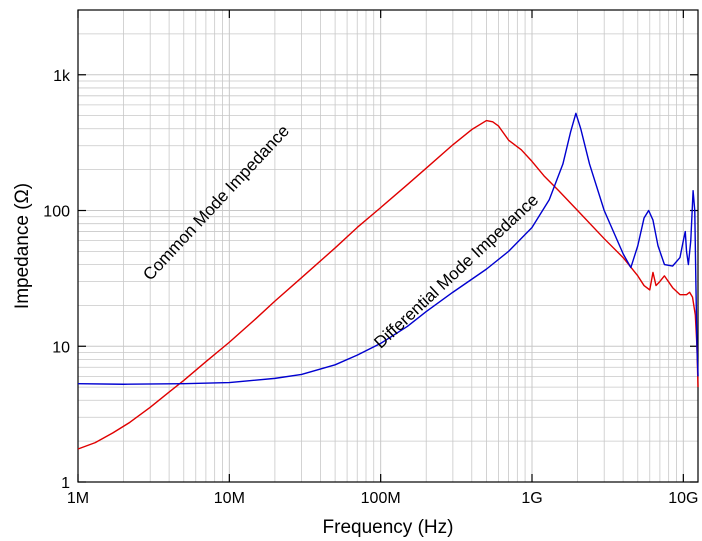 This screenshot has height=541, width=702. I want to click on x-tick-label: 10M, so click(229, 498).